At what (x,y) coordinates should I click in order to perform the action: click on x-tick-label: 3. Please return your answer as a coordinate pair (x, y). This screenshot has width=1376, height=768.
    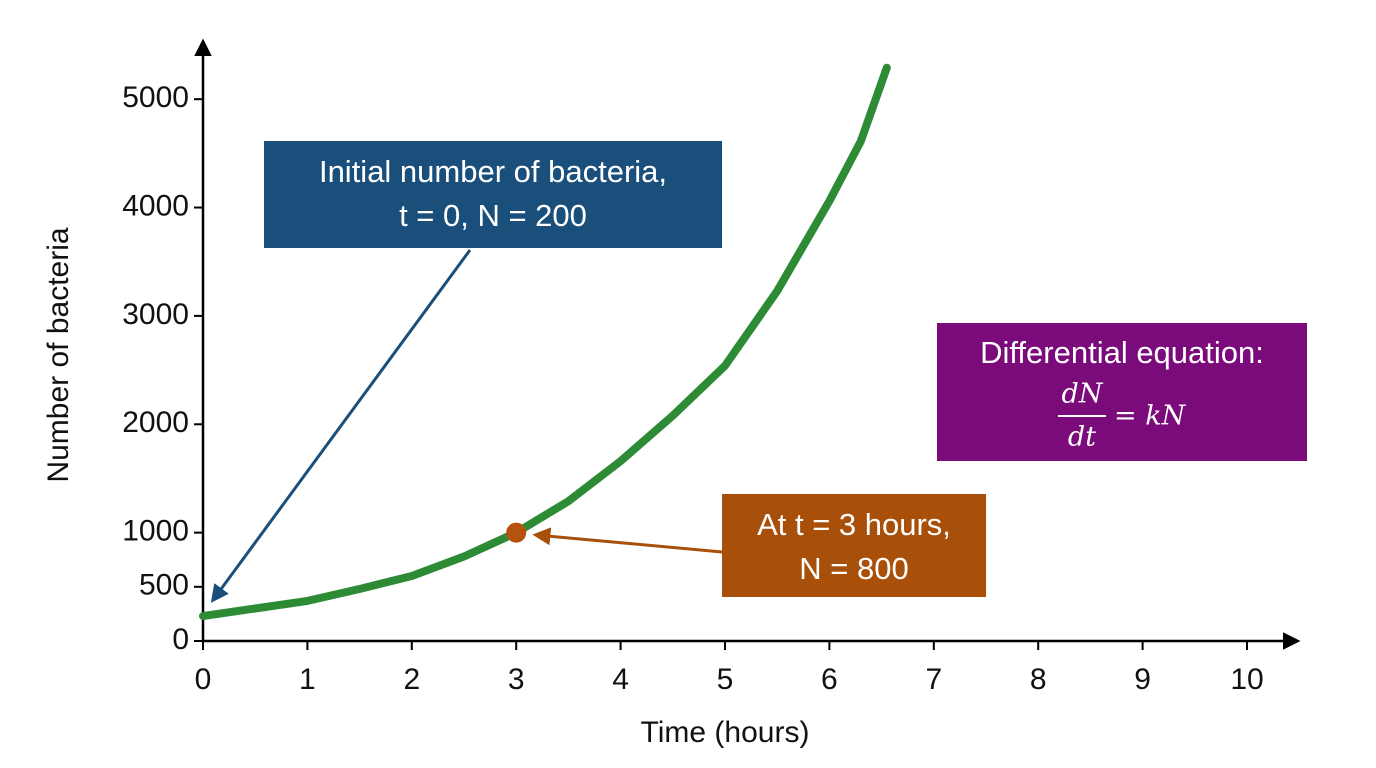
    Looking at the image, I should click on (516, 679).